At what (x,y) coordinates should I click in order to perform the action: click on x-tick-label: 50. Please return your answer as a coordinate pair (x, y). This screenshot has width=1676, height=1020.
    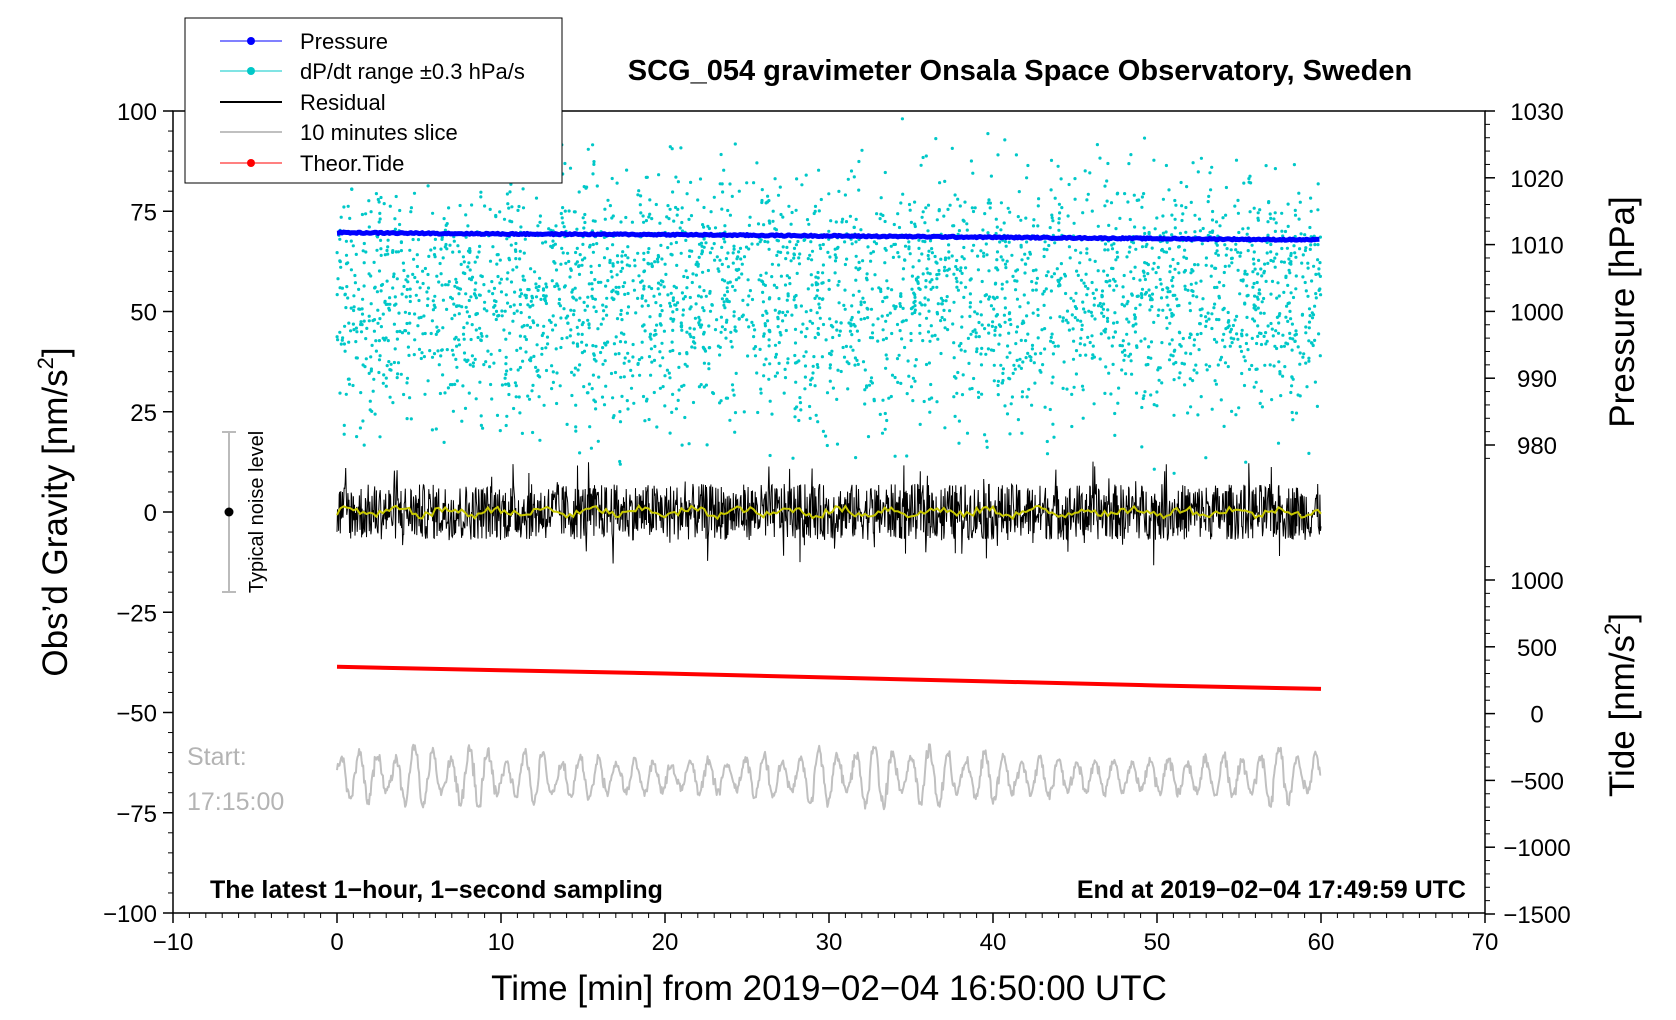
    Looking at the image, I should click on (1157, 942).